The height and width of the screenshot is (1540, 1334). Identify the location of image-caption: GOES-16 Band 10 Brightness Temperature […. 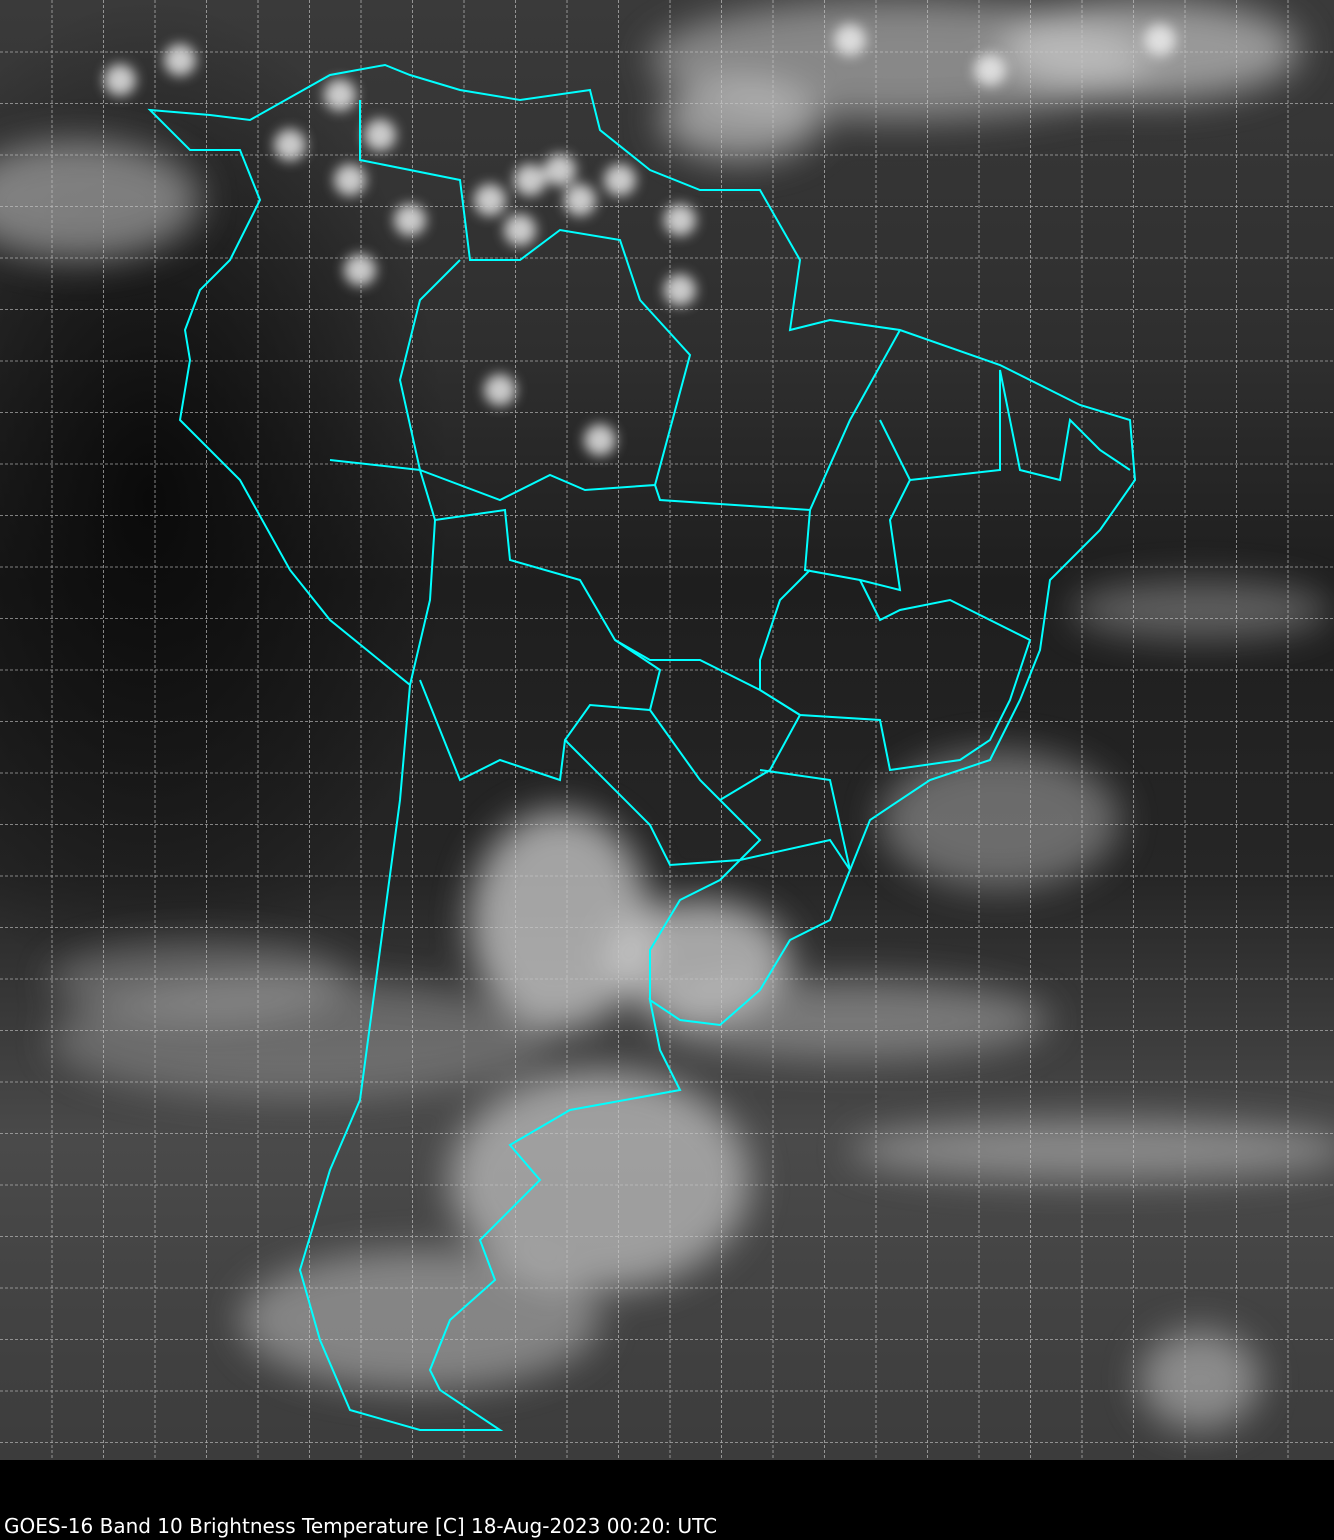
(361, 1526).